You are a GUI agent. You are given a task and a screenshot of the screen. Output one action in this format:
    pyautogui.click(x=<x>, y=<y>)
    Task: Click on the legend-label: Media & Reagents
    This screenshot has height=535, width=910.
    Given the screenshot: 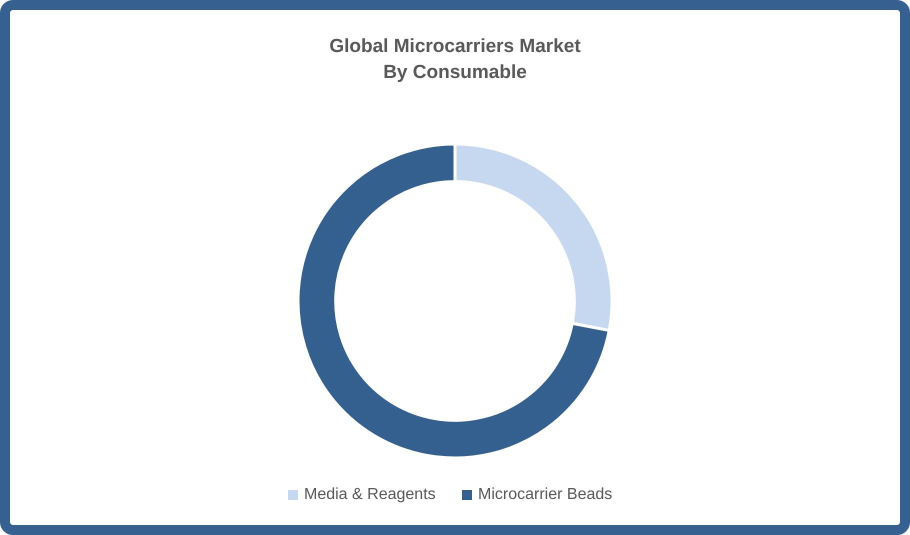 What is the action you would take?
    pyautogui.click(x=370, y=494)
    